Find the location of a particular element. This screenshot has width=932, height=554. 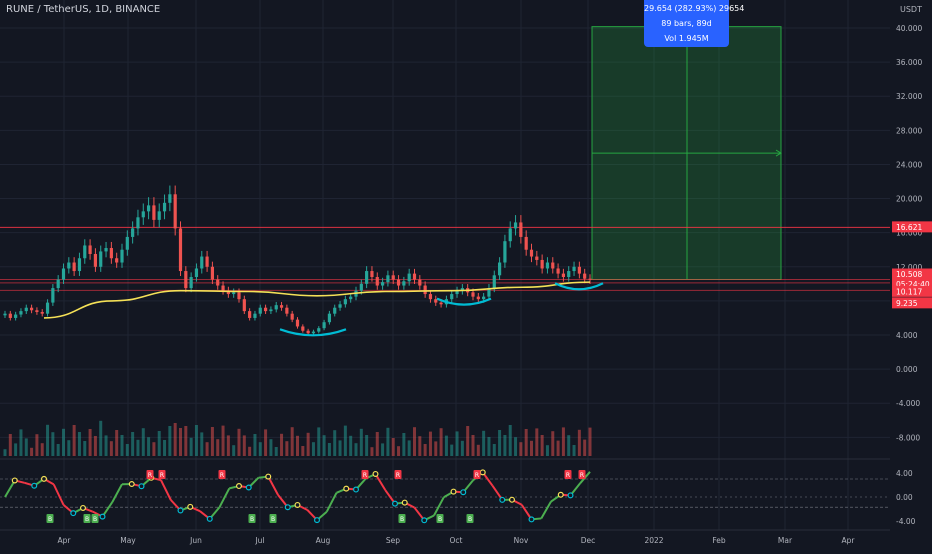

time-tick-label: Apr is located at coordinates (849, 540).